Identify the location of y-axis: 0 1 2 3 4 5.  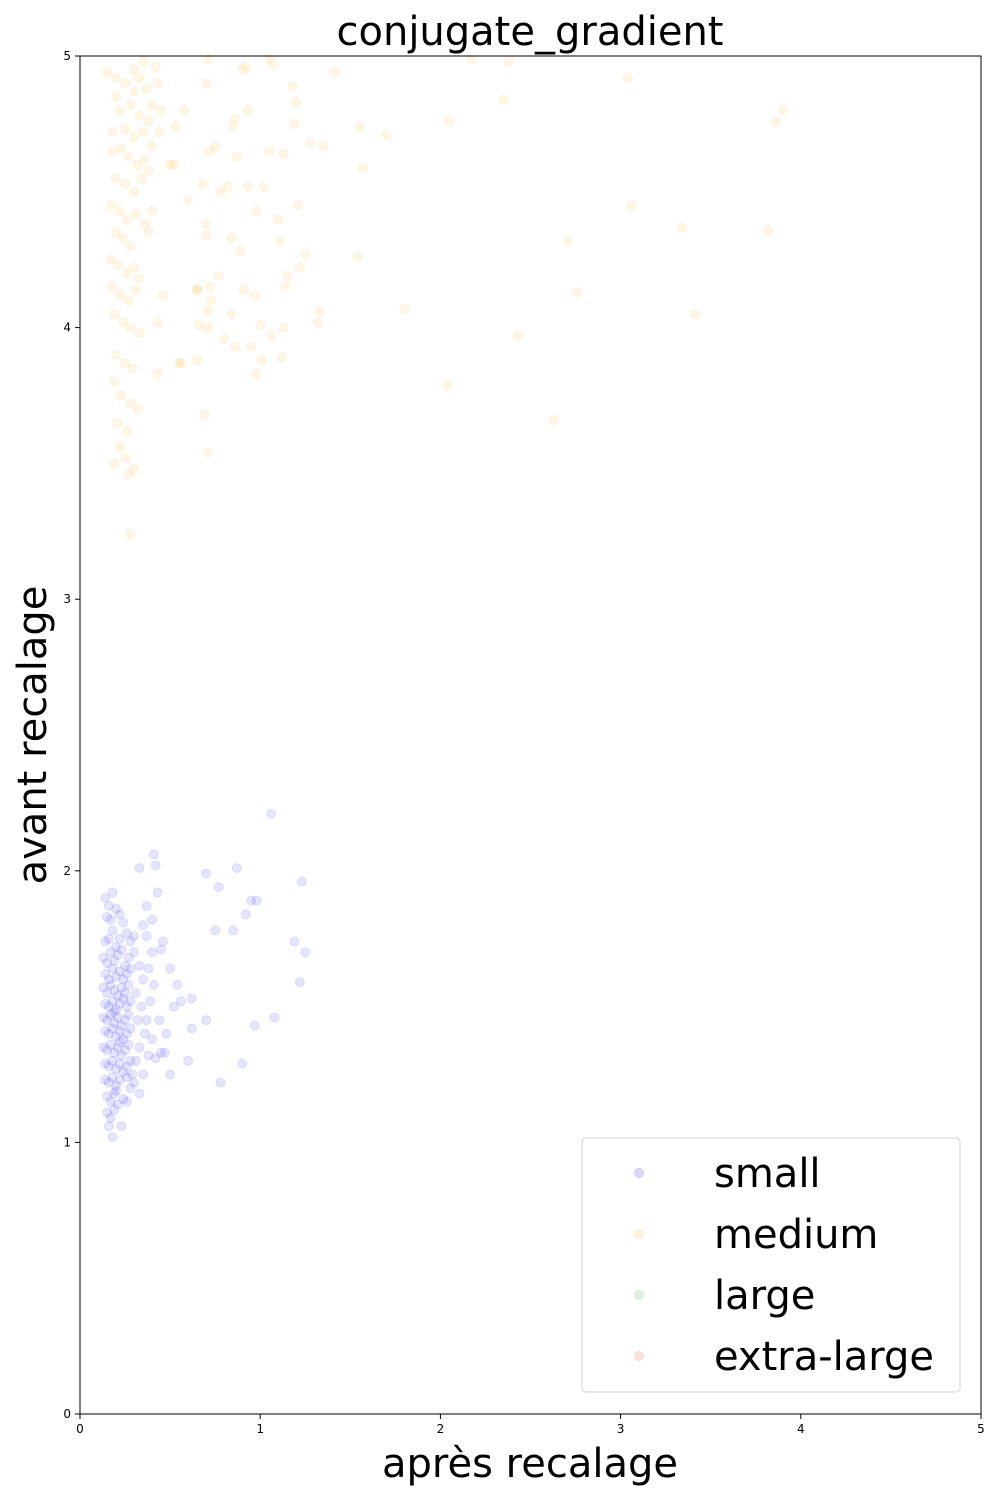
(71, 735).